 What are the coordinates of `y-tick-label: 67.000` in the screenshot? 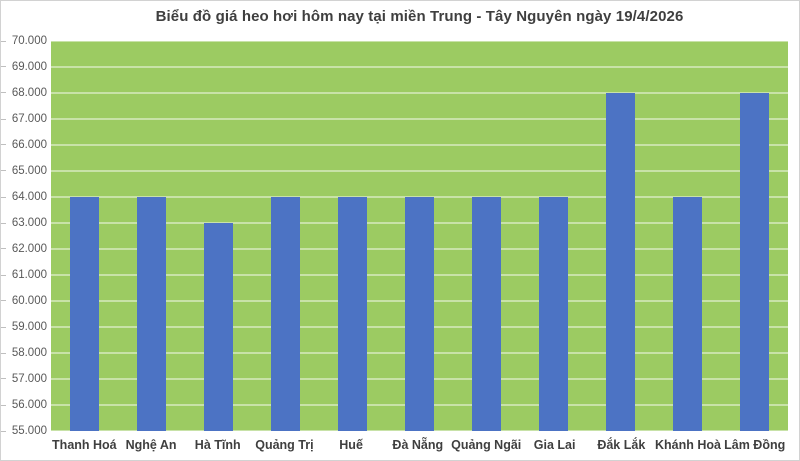 It's located at (29, 119).